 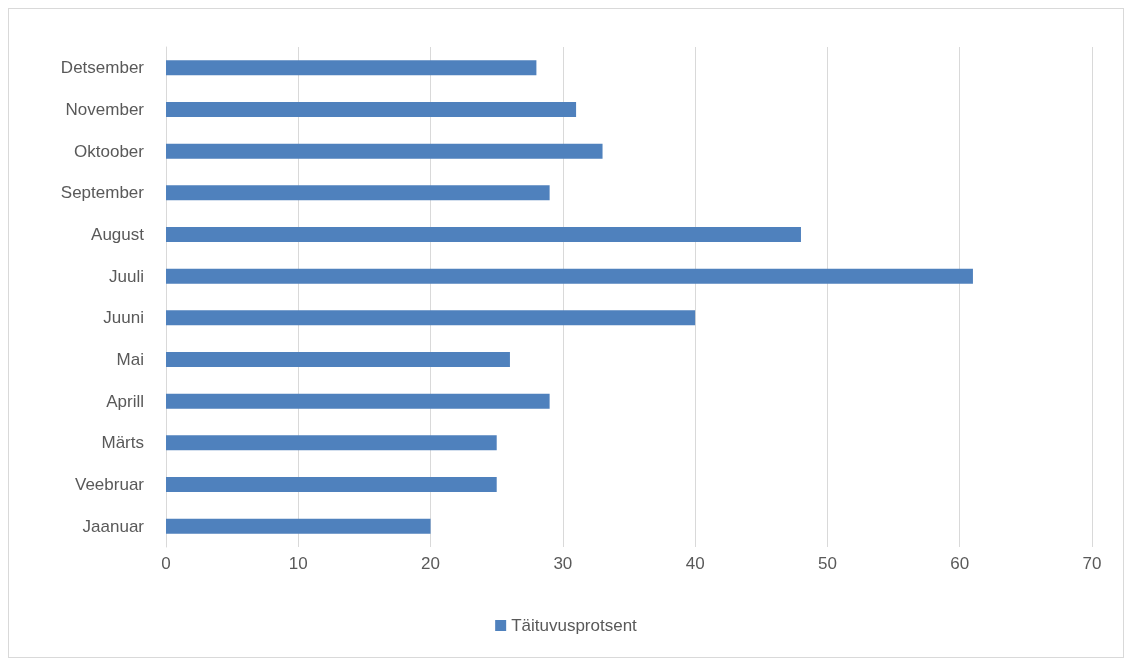 What do you see at coordinates (1092, 563) in the screenshot?
I see `x-tick-label: 70` at bounding box center [1092, 563].